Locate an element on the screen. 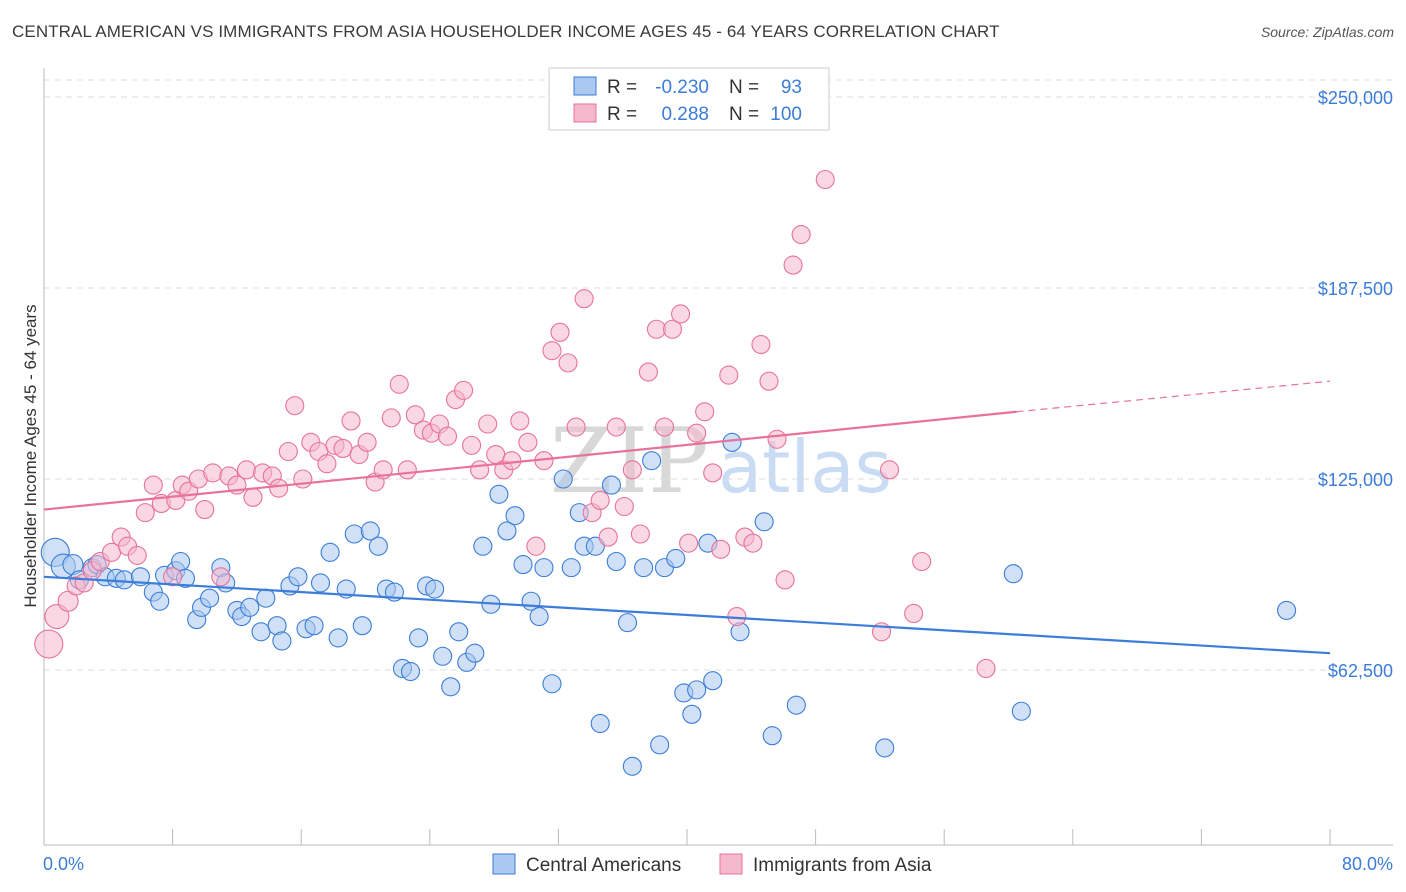 The width and height of the screenshot is (1406, 892). legend-r-value-1: -0.230 is located at coordinates (682, 87).